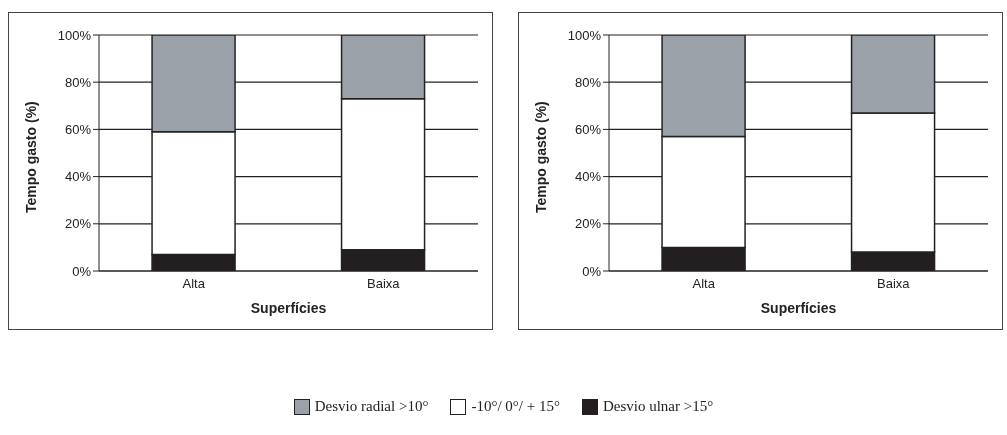 The image size is (1007, 435). What do you see at coordinates (371, 406) in the screenshot?
I see `legend-label: Desvio radial >10°` at bounding box center [371, 406].